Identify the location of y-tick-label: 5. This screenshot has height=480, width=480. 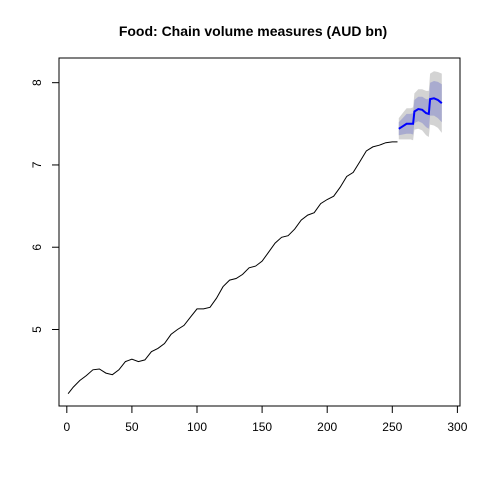
(37, 329).